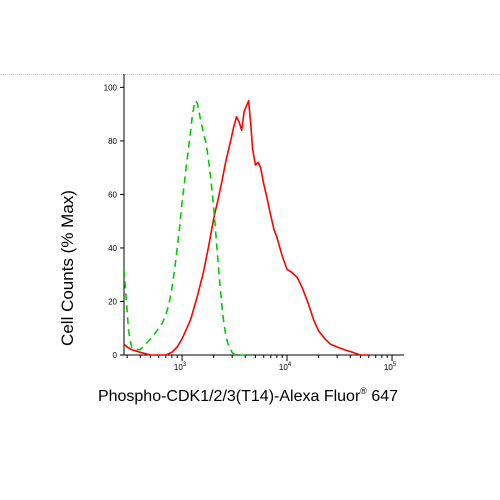  What do you see at coordinates (115, 355) in the screenshot?
I see `y-tick-label: 0` at bounding box center [115, 355].